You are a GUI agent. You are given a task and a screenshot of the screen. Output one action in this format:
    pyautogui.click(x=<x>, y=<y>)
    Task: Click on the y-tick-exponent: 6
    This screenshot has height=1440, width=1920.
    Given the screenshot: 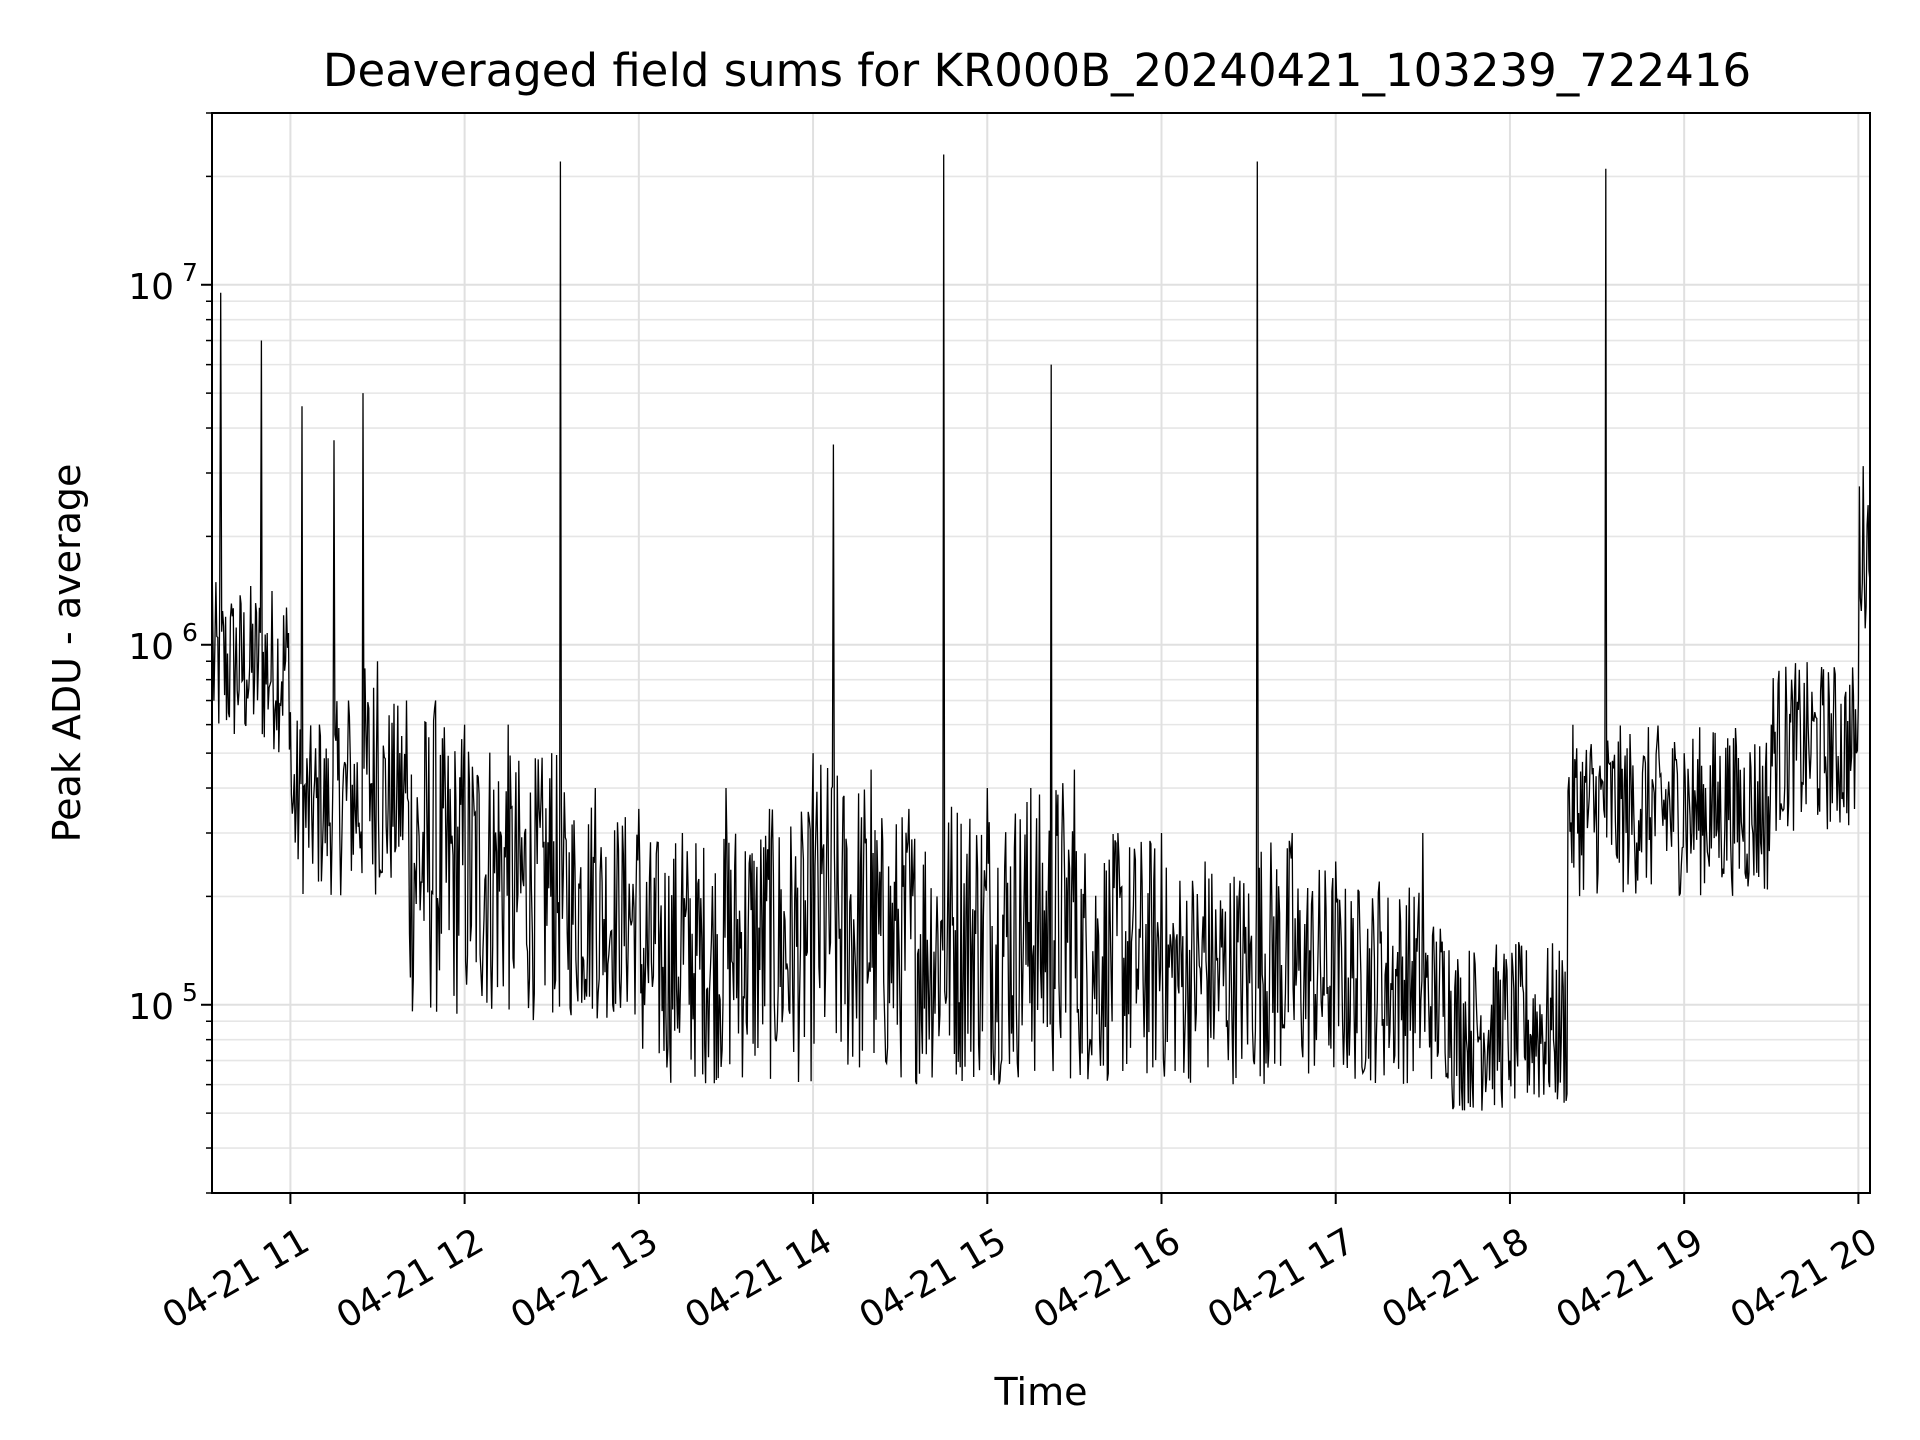 What is the action you would take?
    pyautogui.click(x=190, y=632)
    